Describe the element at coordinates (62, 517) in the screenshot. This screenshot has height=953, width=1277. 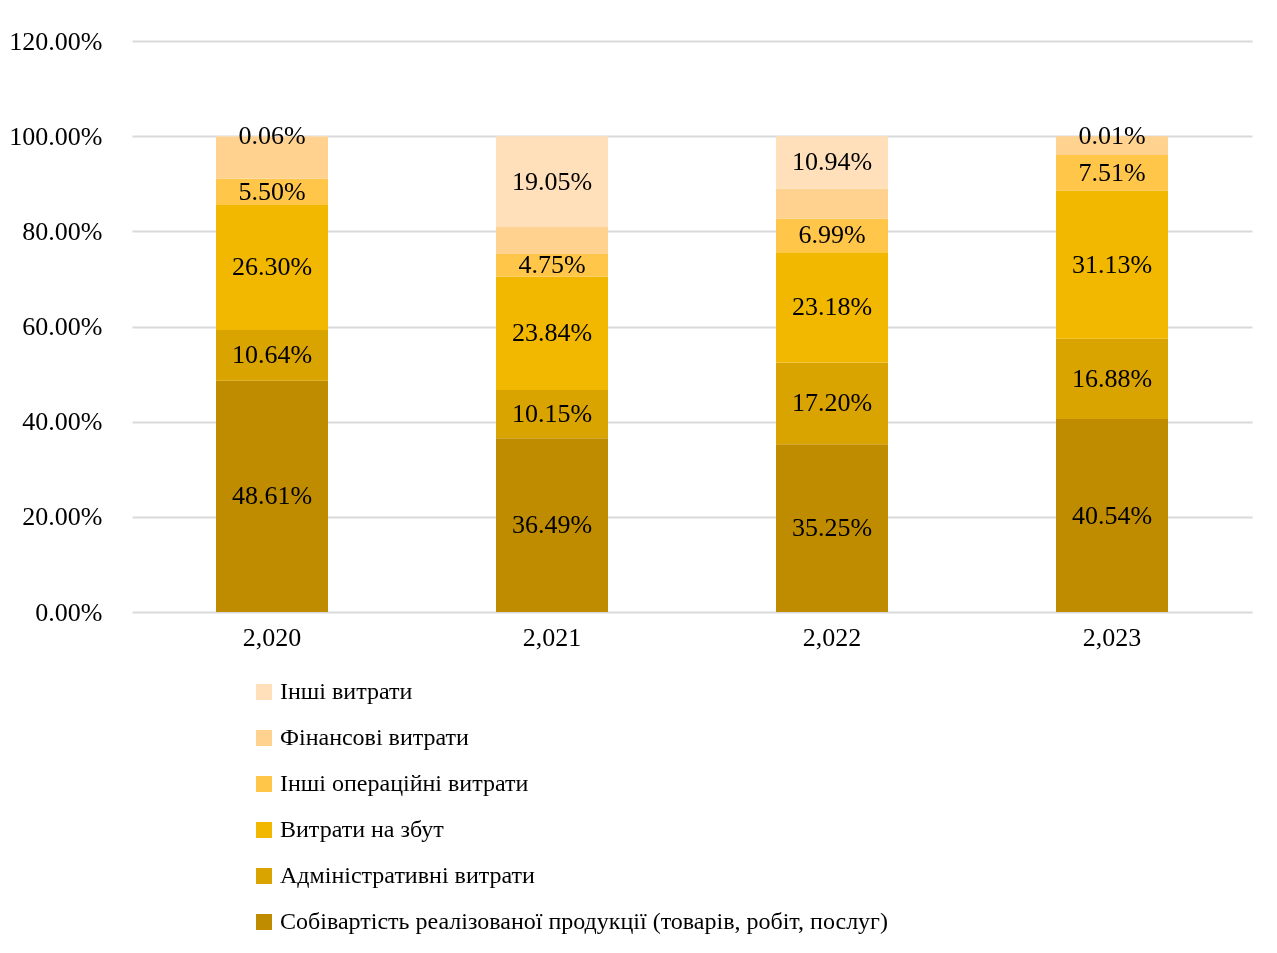
I see `y-tick-label: 20.00%` at that location.